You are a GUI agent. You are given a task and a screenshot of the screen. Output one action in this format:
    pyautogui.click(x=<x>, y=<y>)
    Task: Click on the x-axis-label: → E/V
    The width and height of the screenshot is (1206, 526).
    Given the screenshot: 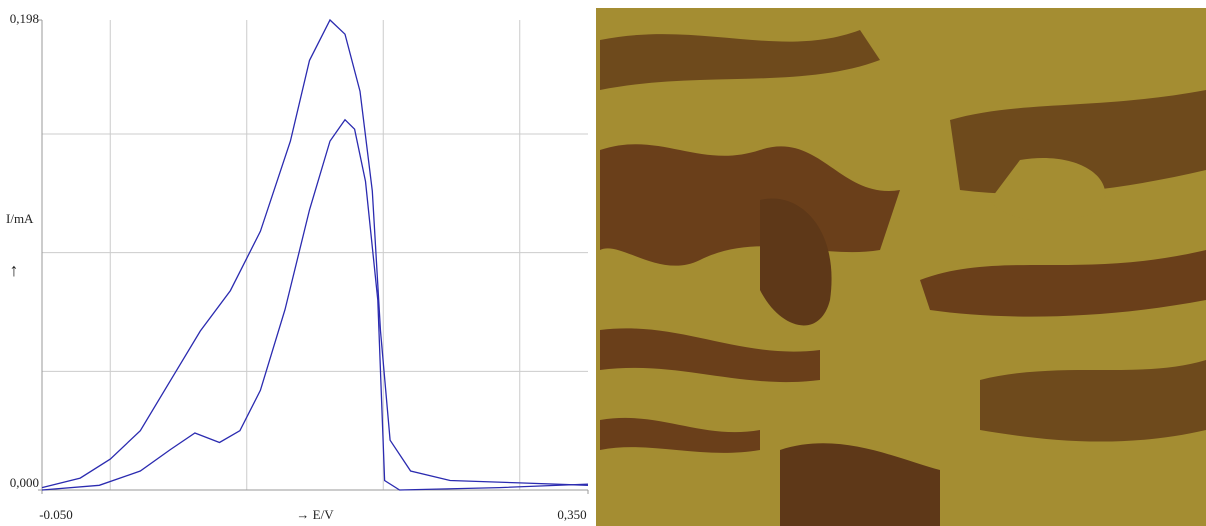 What is the action you would take?
    pyautogui.click(x=315, y=514)
    